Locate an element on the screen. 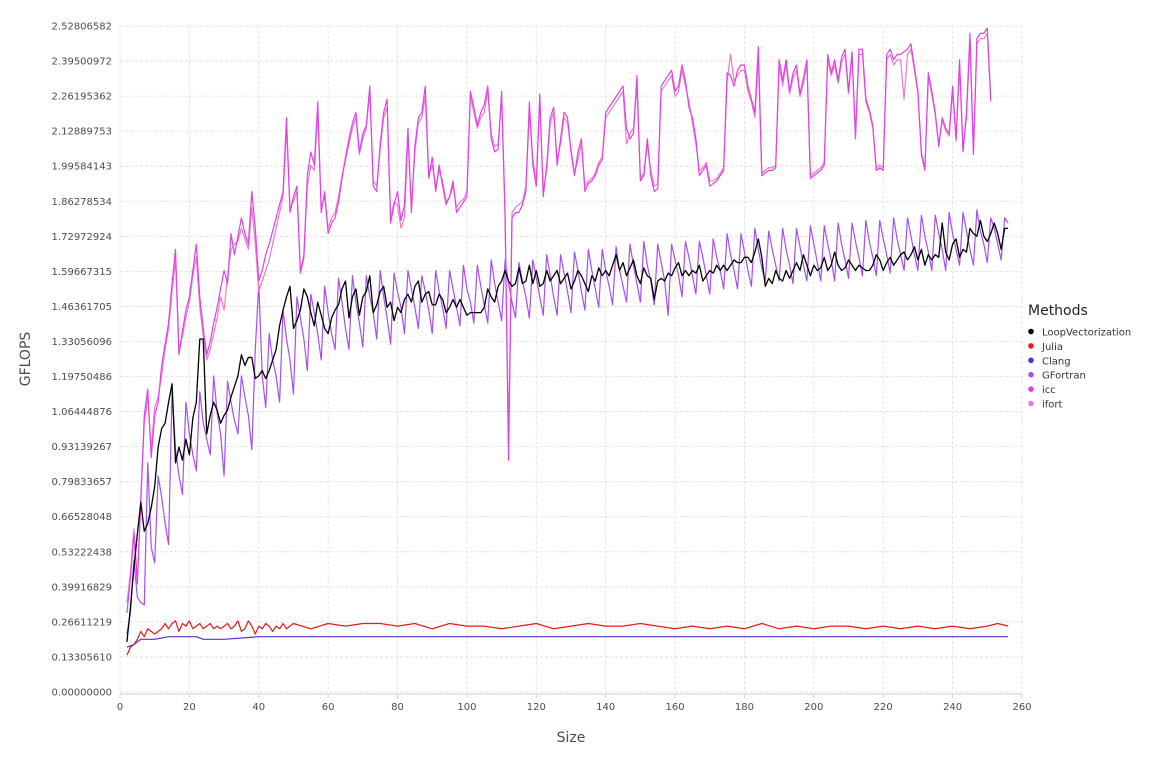 This screenshot has width=1152, height=768. y-tick-label: 0.00000000 is located at coordinates (82, 693).